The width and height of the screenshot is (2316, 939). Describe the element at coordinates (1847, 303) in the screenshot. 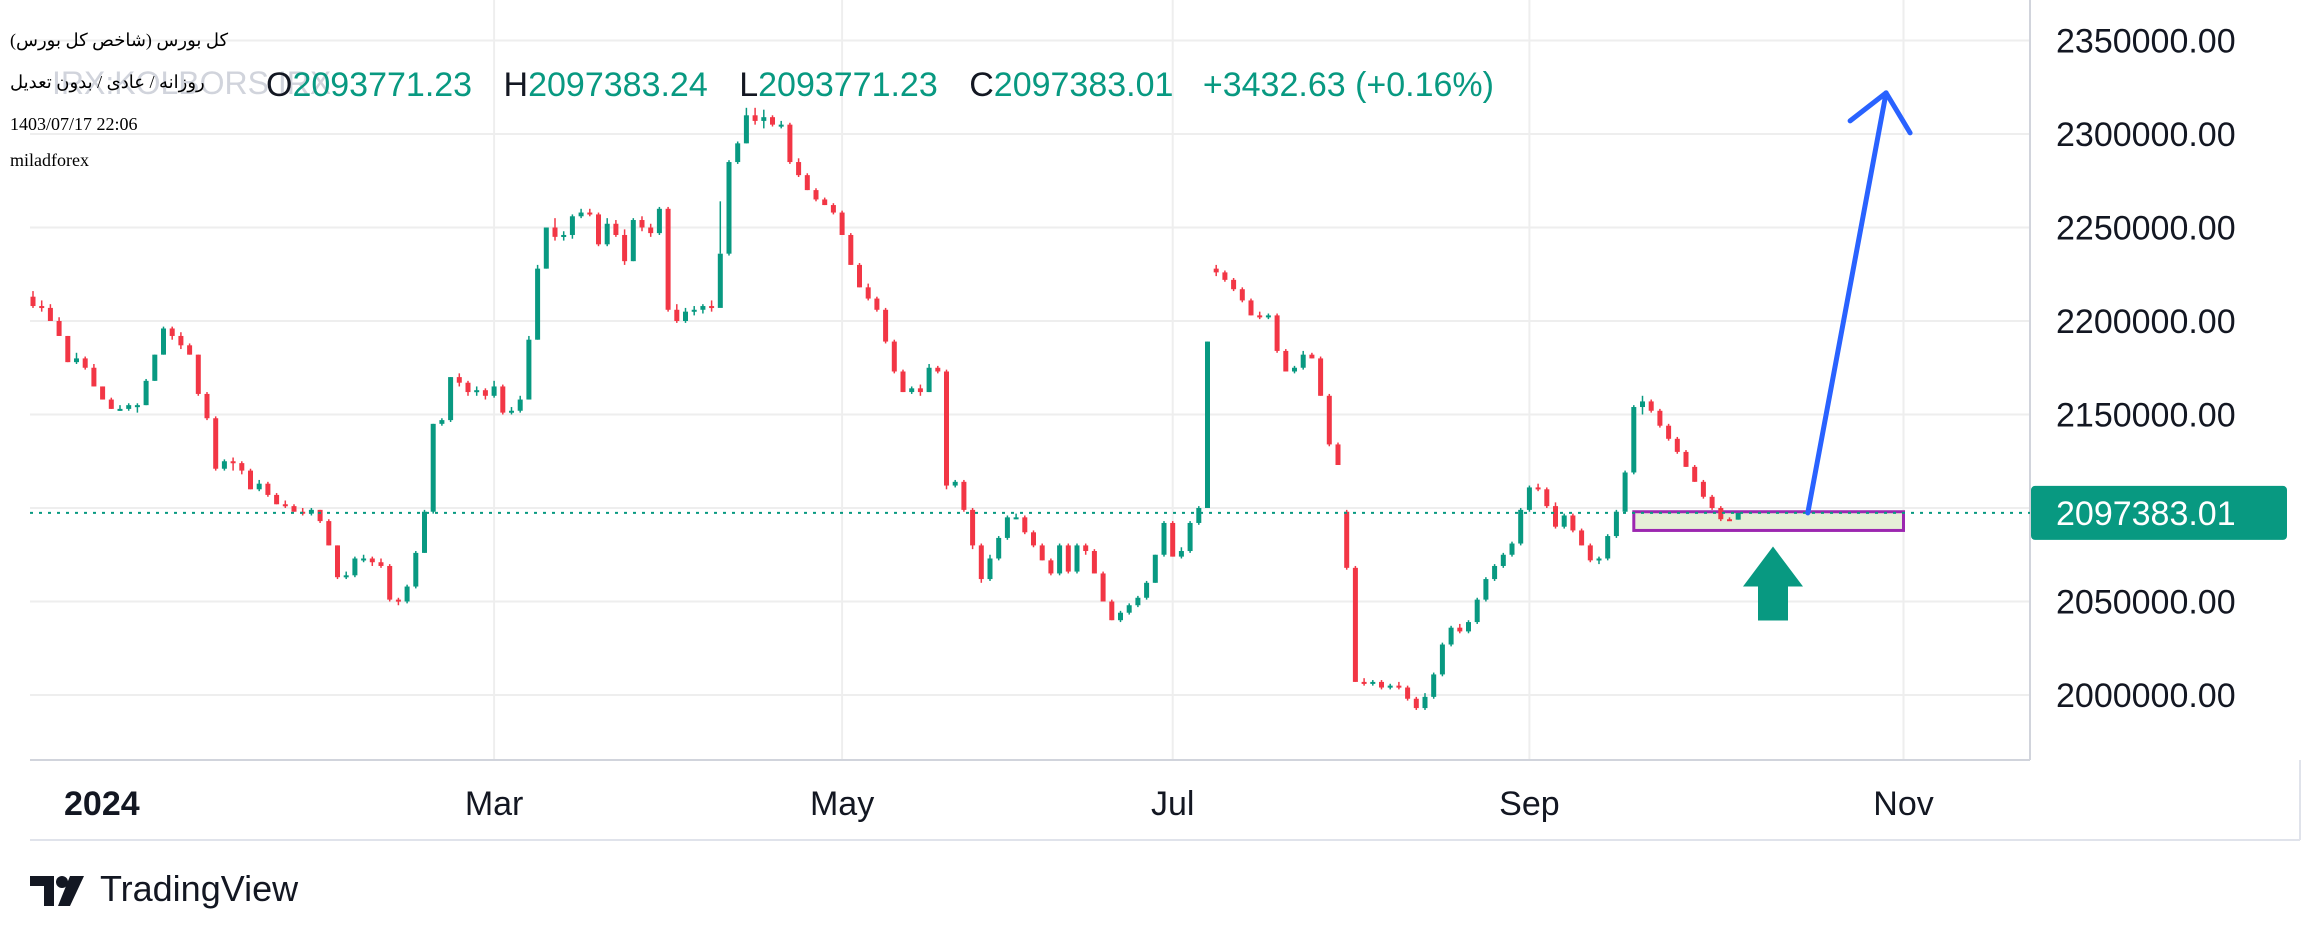

I see `projection-arrow-shaft` at that location.